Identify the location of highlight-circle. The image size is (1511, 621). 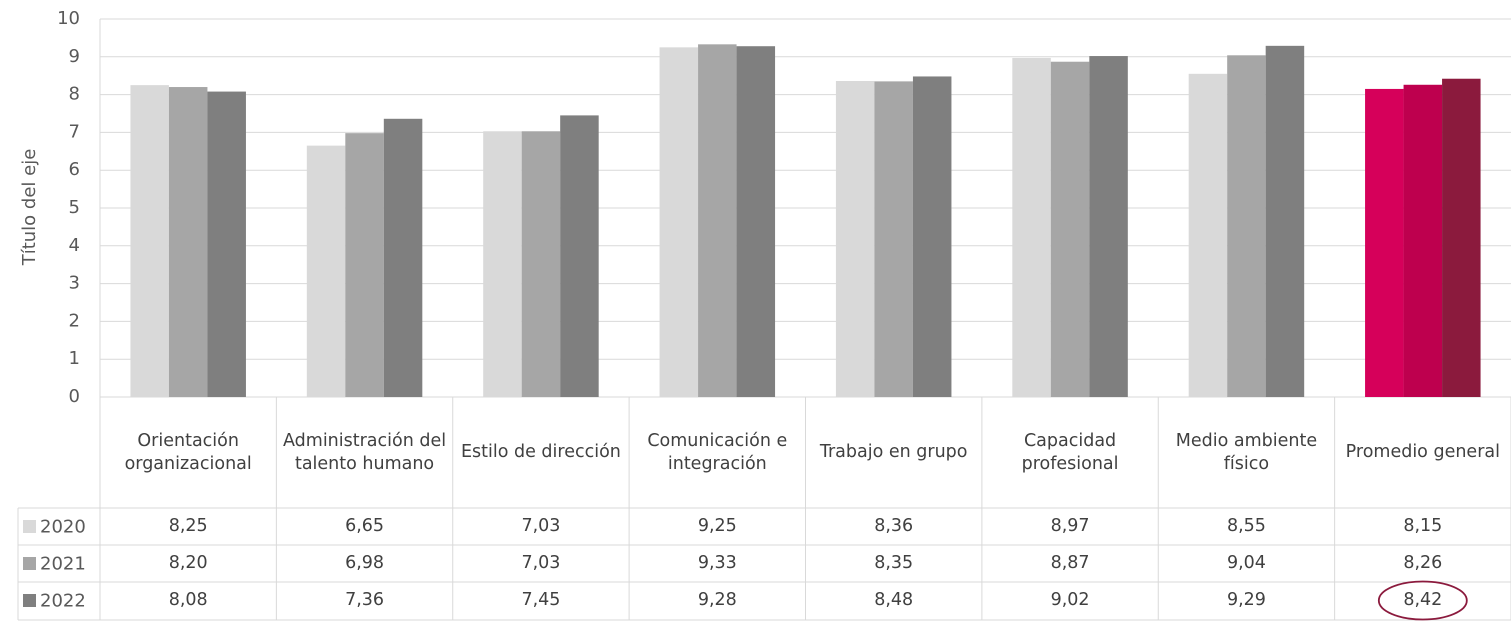
(1422, 600).